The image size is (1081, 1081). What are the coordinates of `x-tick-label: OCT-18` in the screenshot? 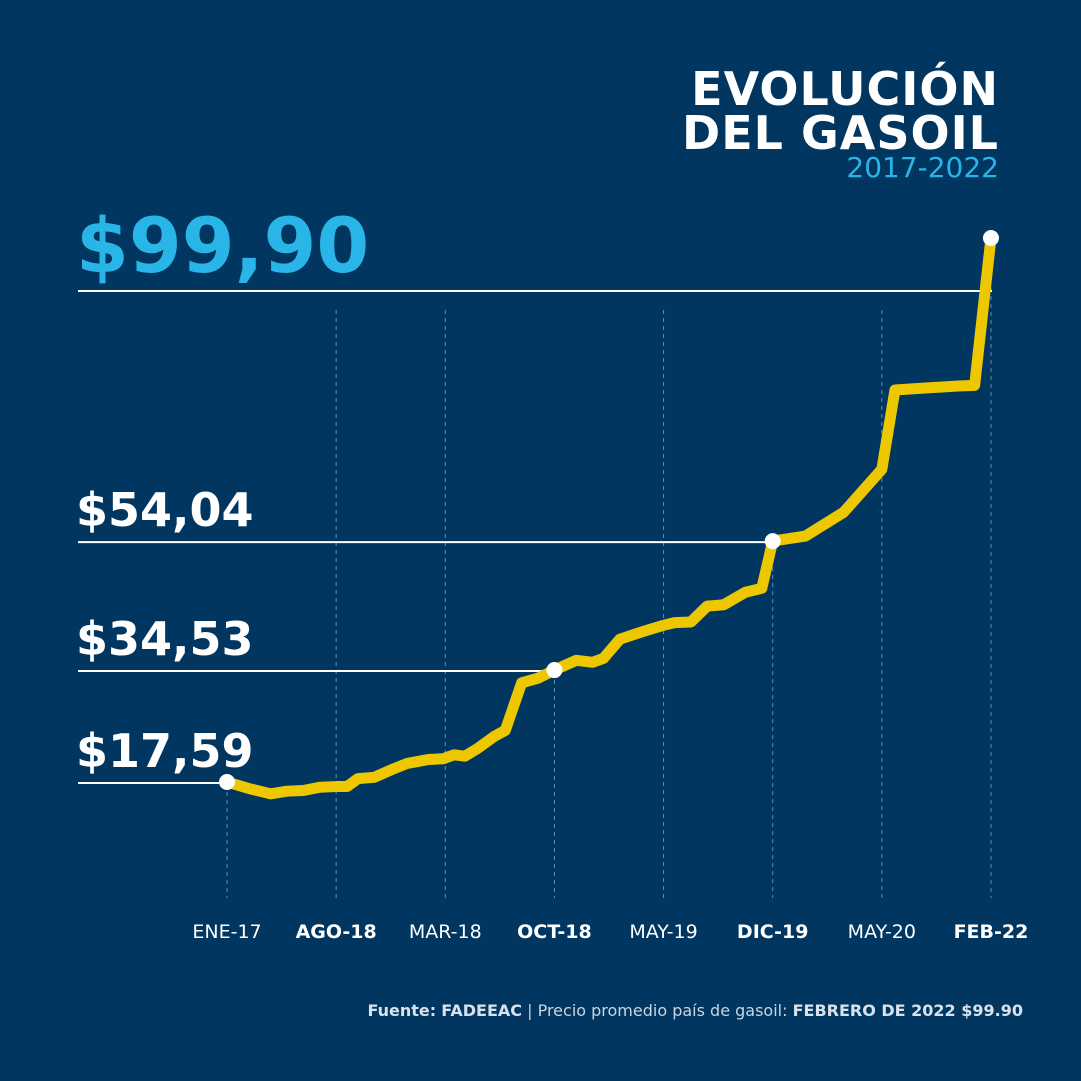 It's located at (554, 932).